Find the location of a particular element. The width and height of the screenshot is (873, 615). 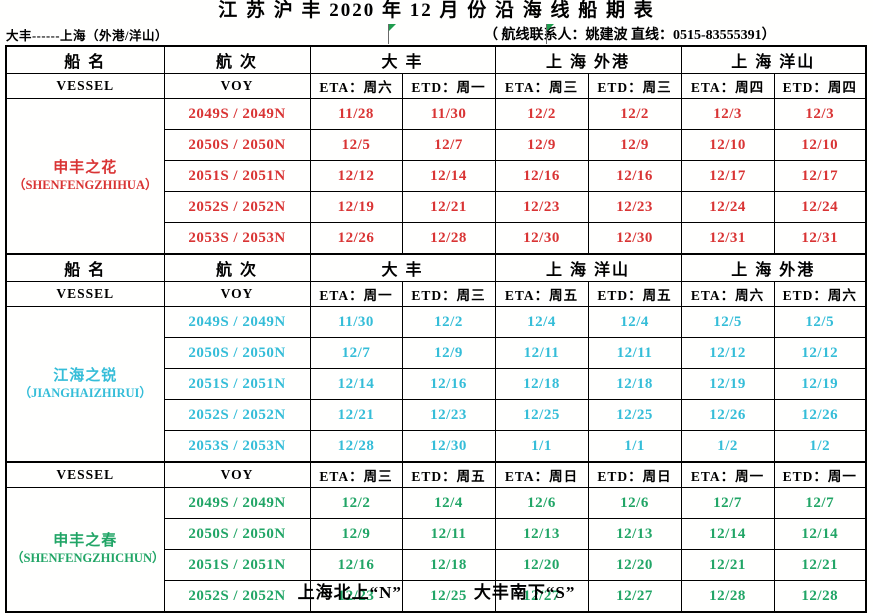

date-cell: 12/6 is located at coordinates (634, 503).